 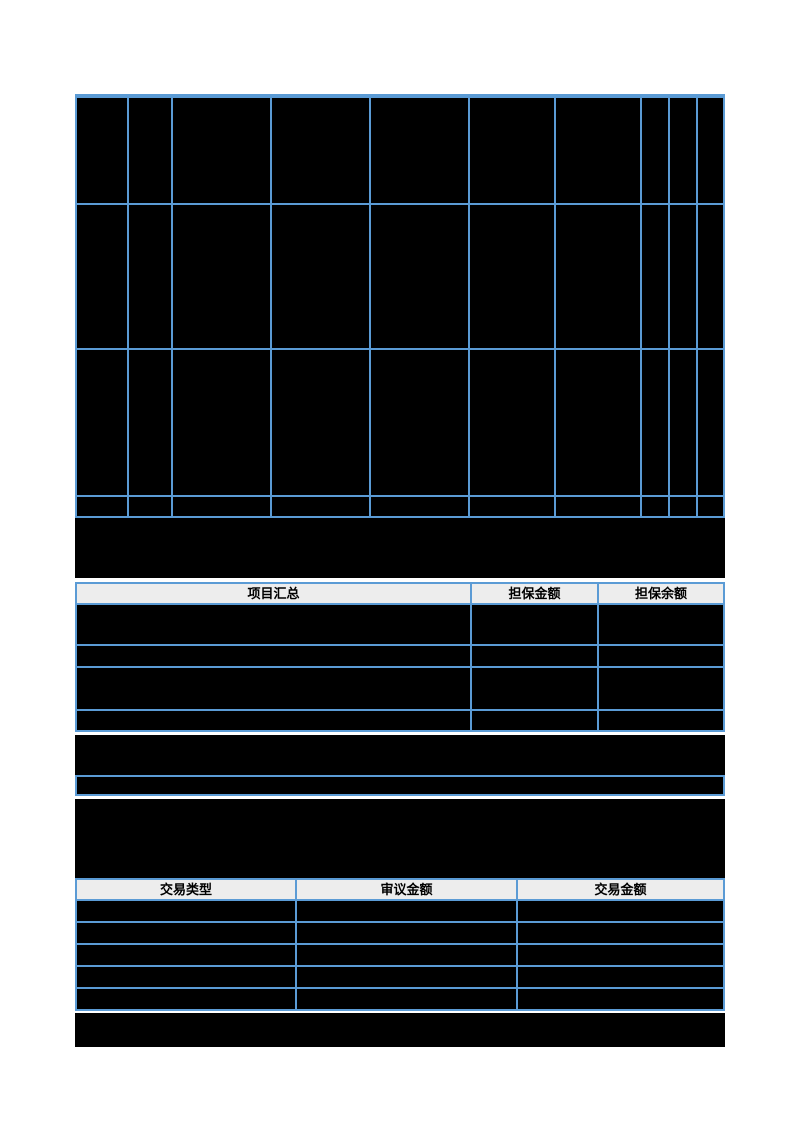 I want to click on header-guarantee-amount: 担保金额, so click(x=534, y=593).